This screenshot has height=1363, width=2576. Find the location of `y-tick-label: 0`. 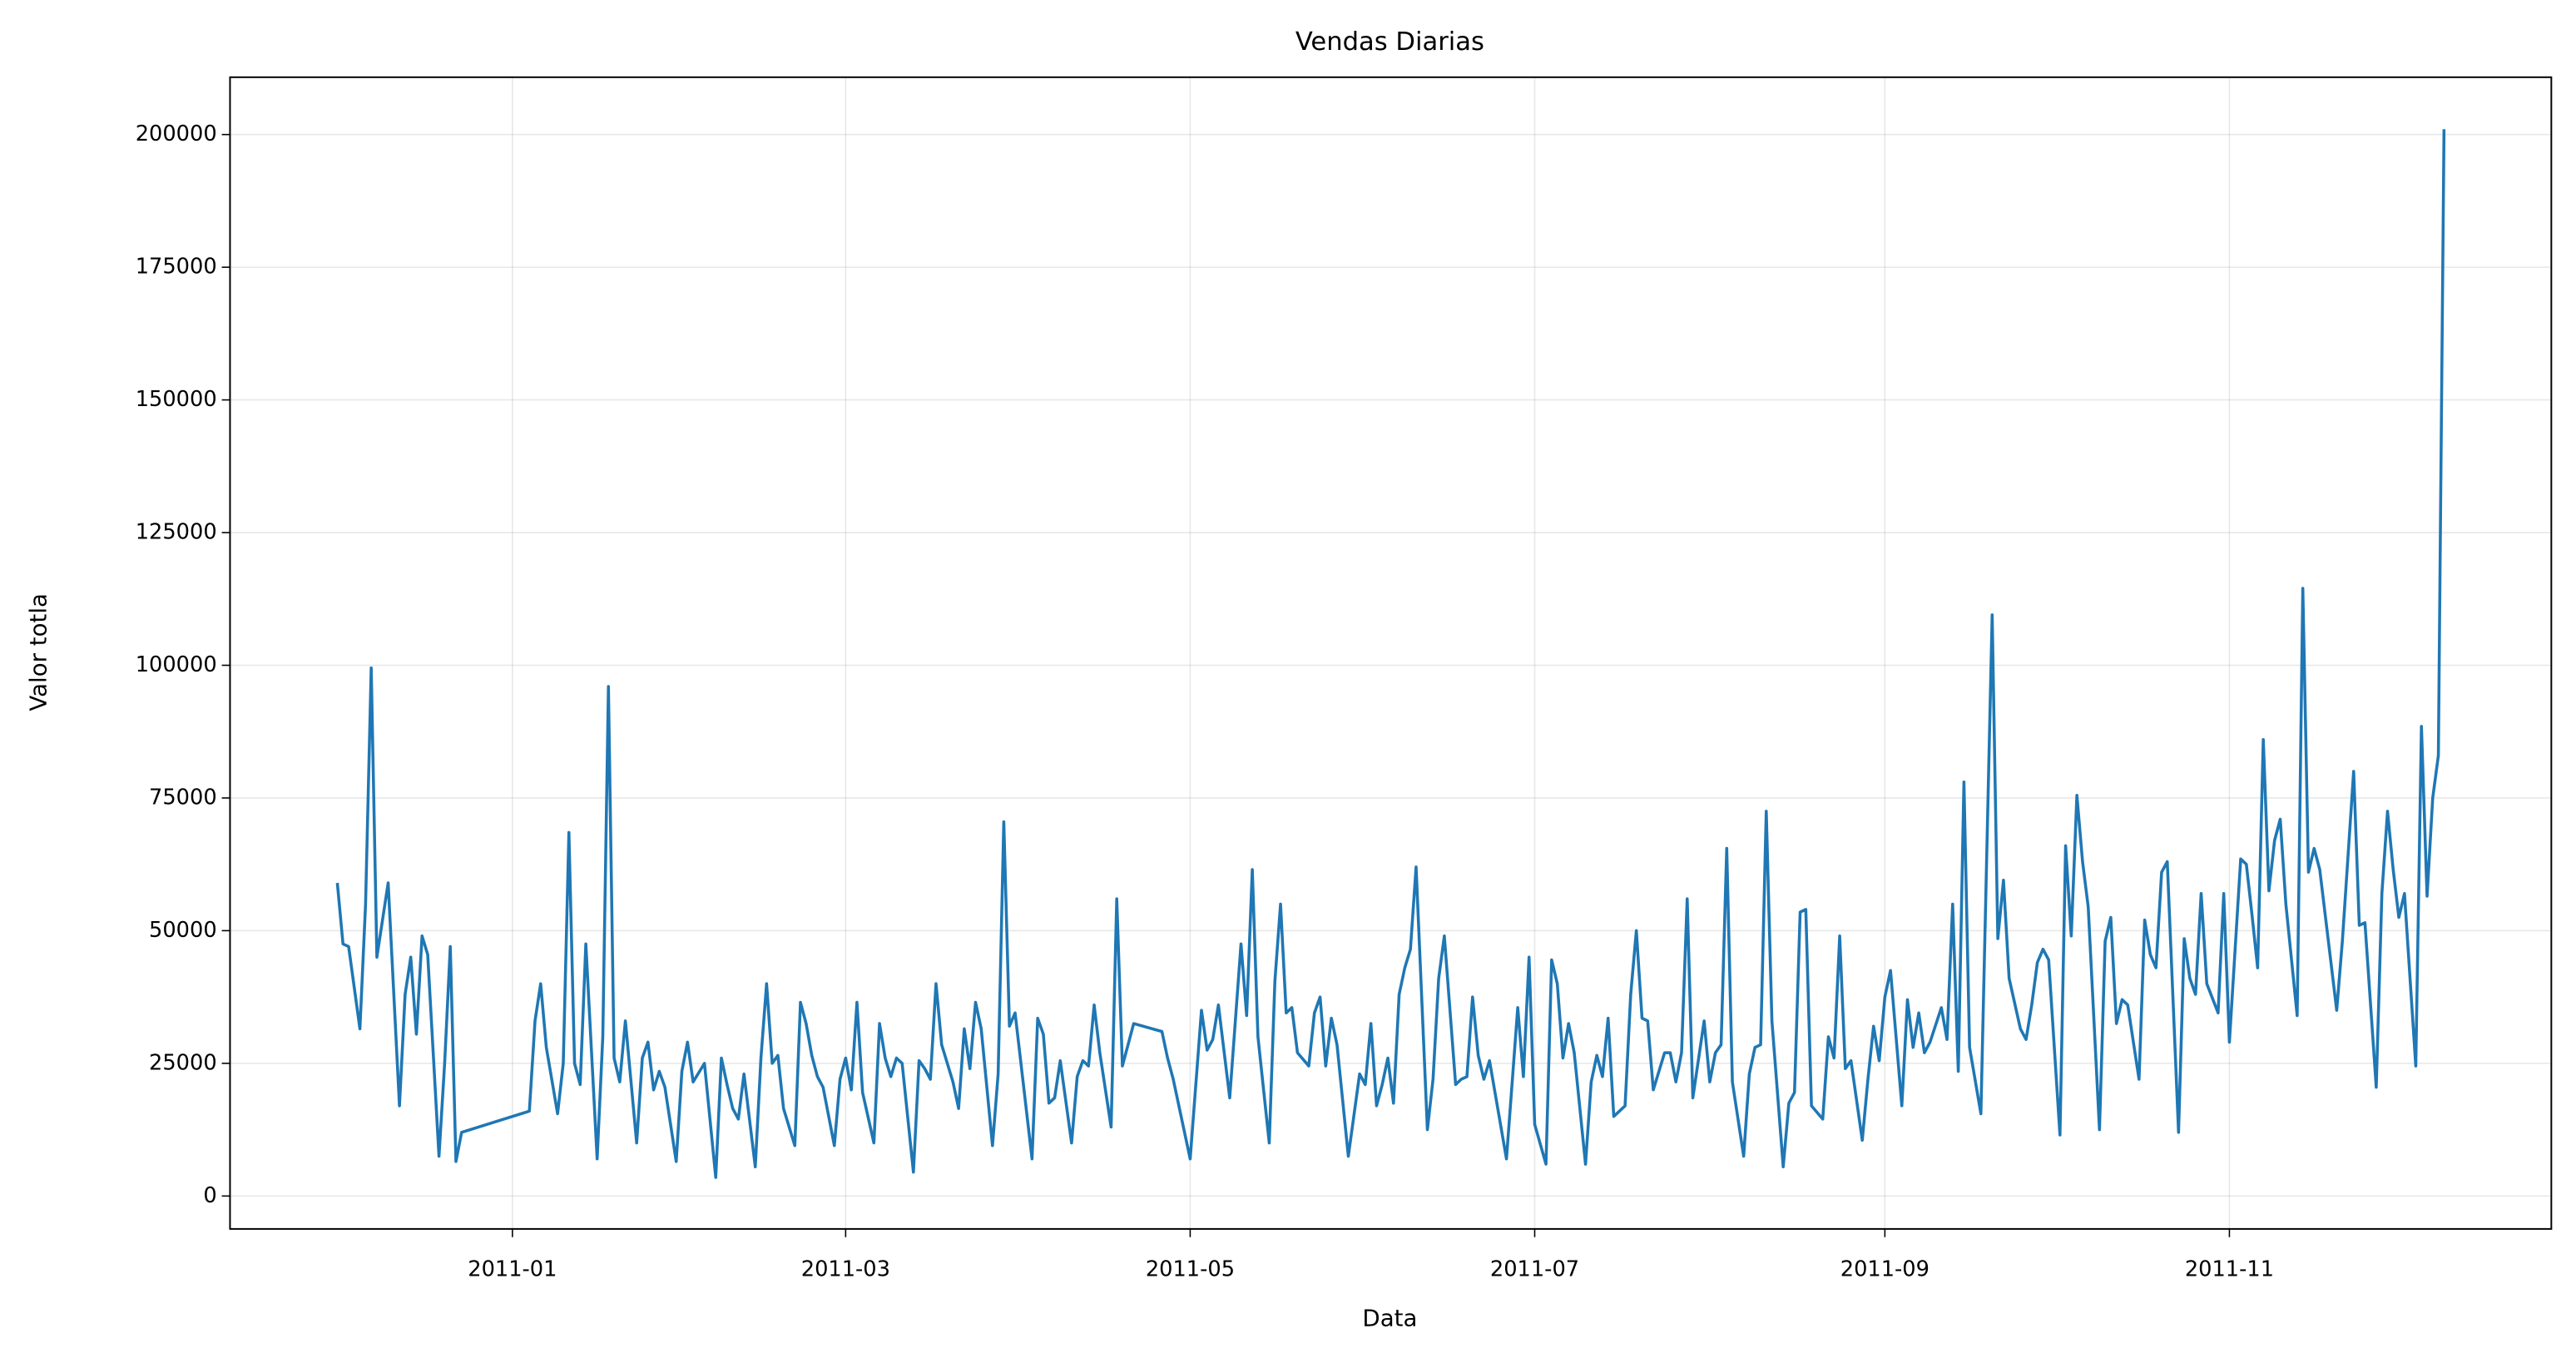

y-tick-label: 0 is located at coordinates (210, 1196).